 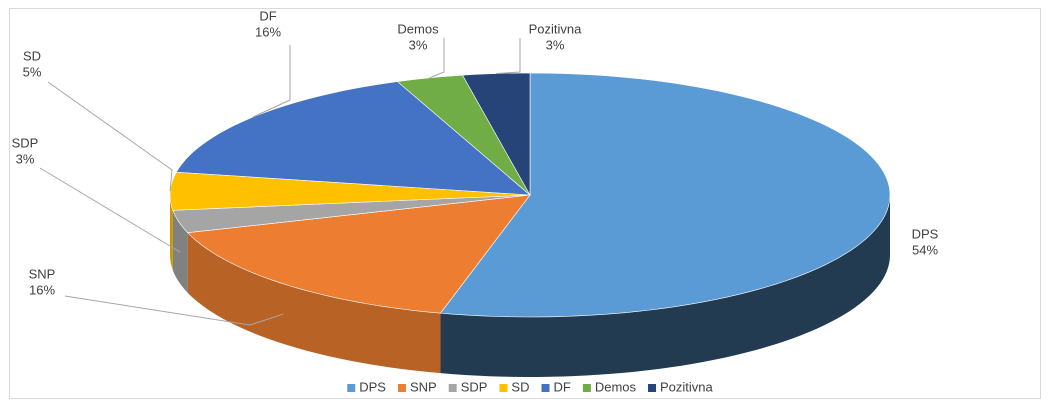 What do you see at coordinates (925, 233) in the screenshot?
I see `data-label-name: DPS` at bounding box center [925, 233].